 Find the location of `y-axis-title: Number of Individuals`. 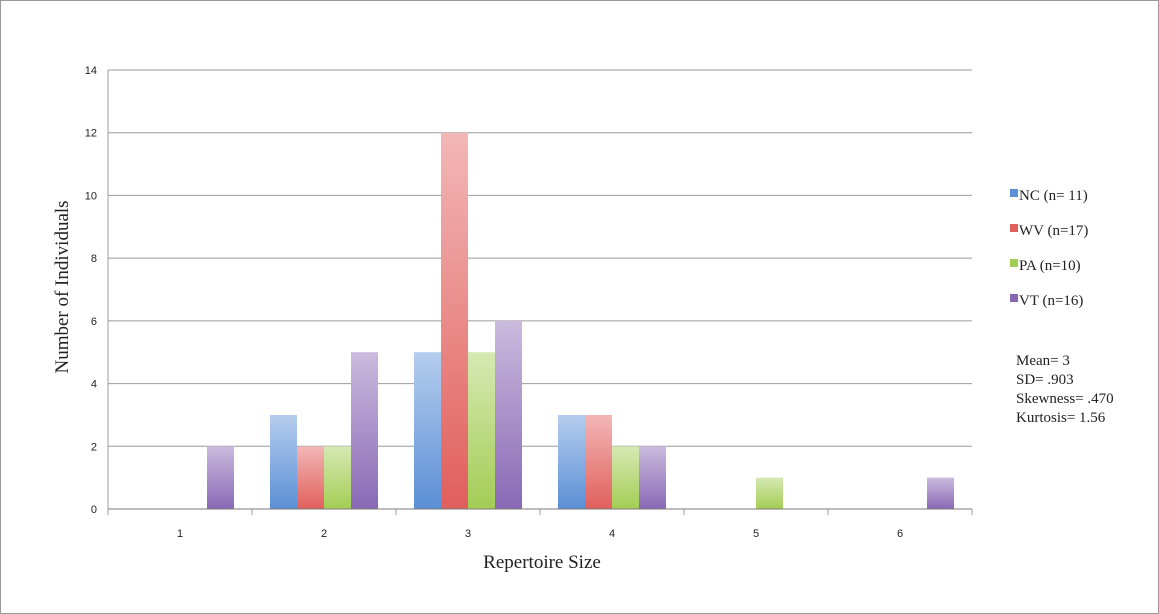

y-axis-title: Number of Individuals is located at coordinates (62, 286).